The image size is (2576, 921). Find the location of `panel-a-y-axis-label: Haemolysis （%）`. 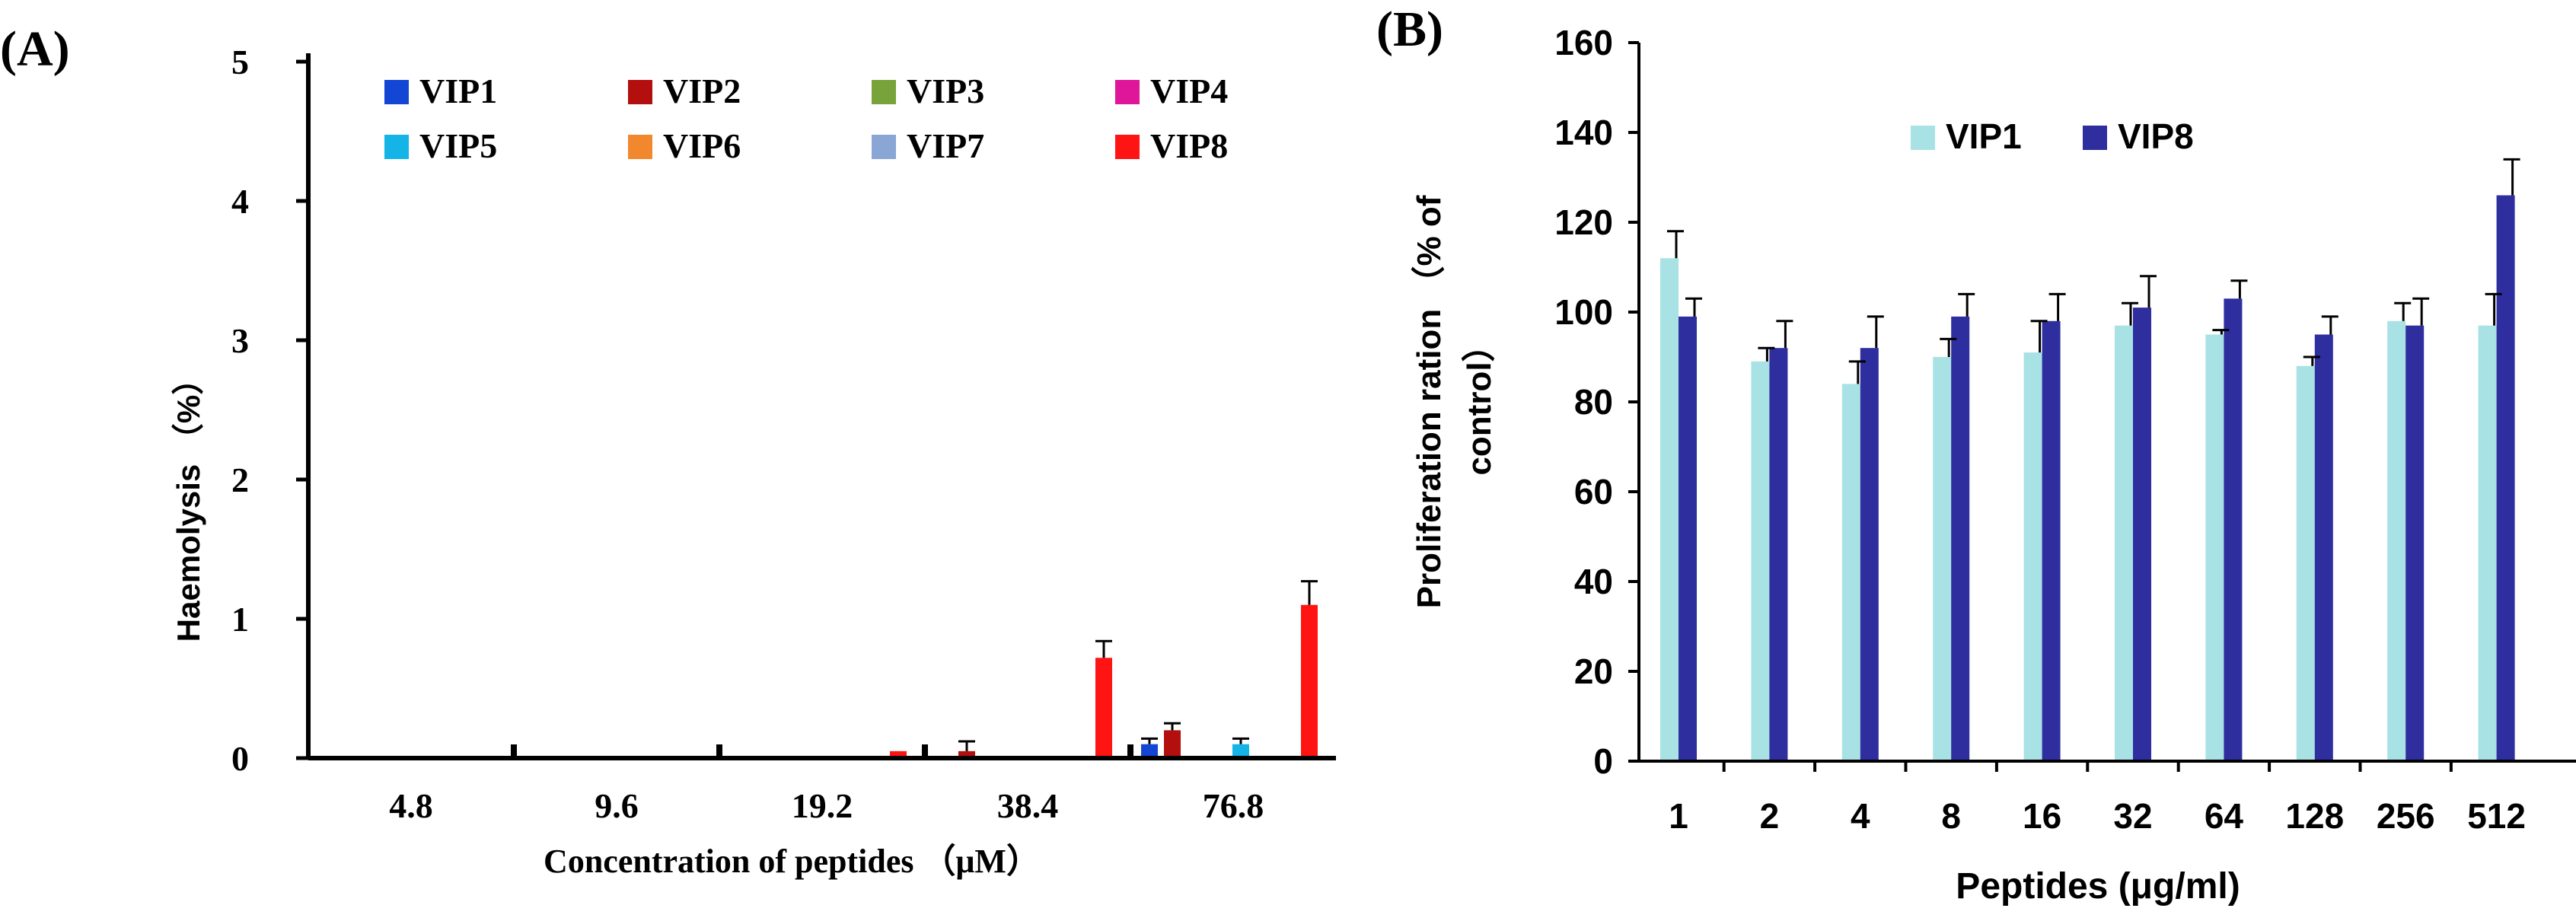

panel-a-y-axis-label: Haemolysis （%） is located at coordinates (189, 502).